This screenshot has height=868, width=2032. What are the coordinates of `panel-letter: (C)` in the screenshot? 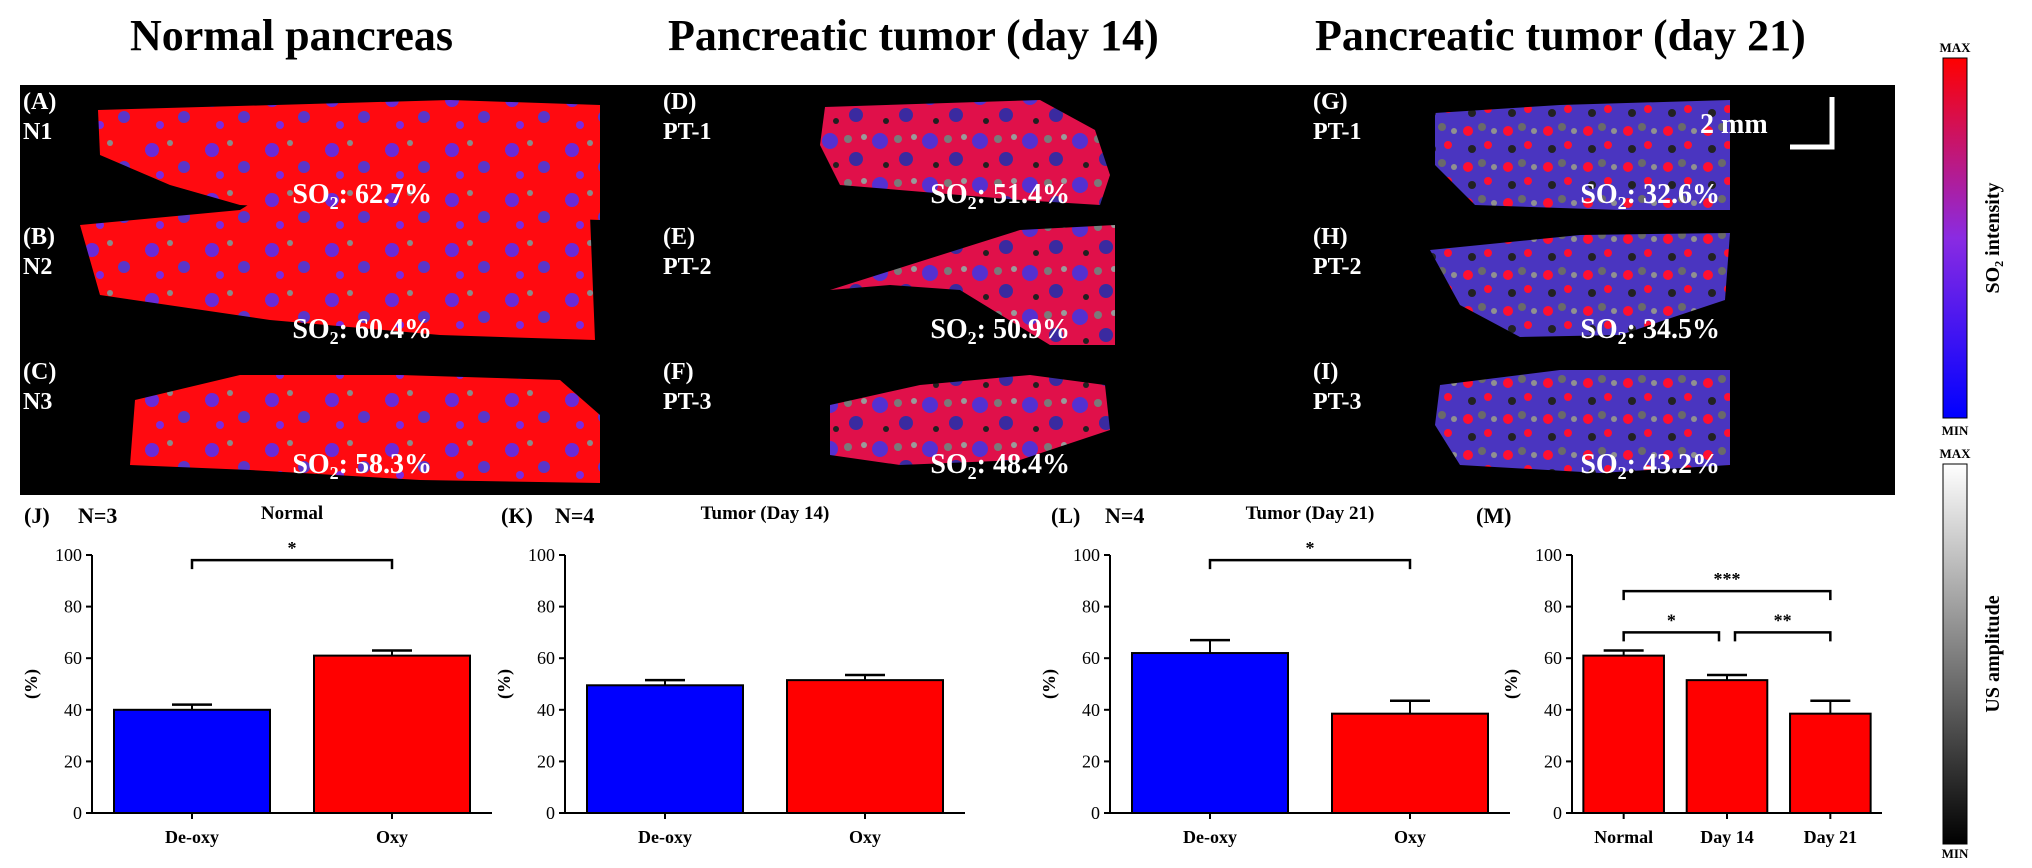 It's located at (39, 372).